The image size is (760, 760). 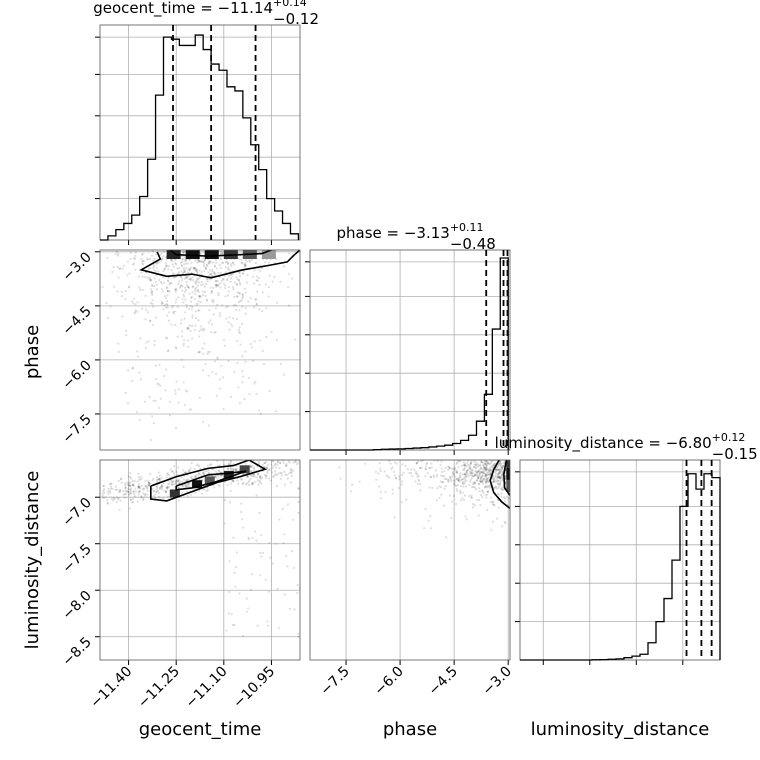 I want to click on luminosity_distance-vs-phase-xtick-label-3: −3.0, so click(x=497, y=681).